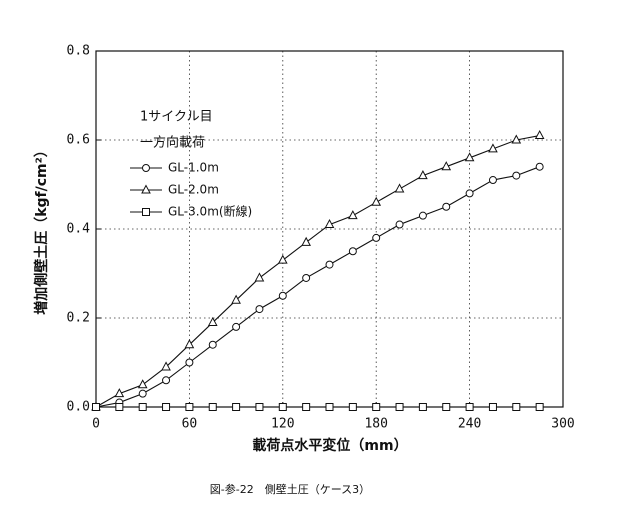  Describe the element at coordinates (172, 143) in the screenshot. I see `legend-title: 一方向載荷` at that location.